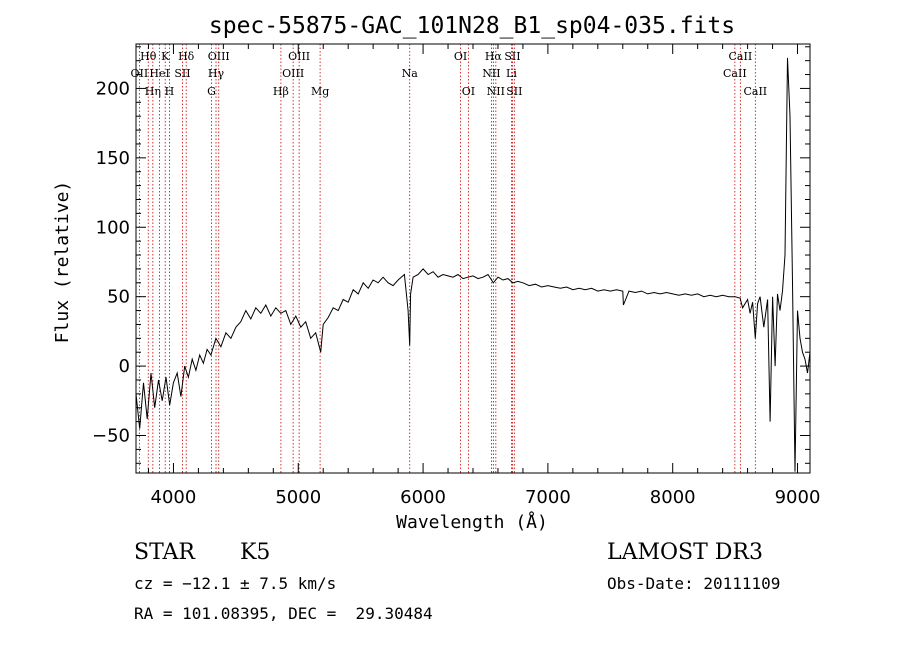 The height and width of the screenshot is (649, 900). Describe the element at coordinates (113, 227) in the screenshot. I see `y-tick-label-3: 100` at that location.